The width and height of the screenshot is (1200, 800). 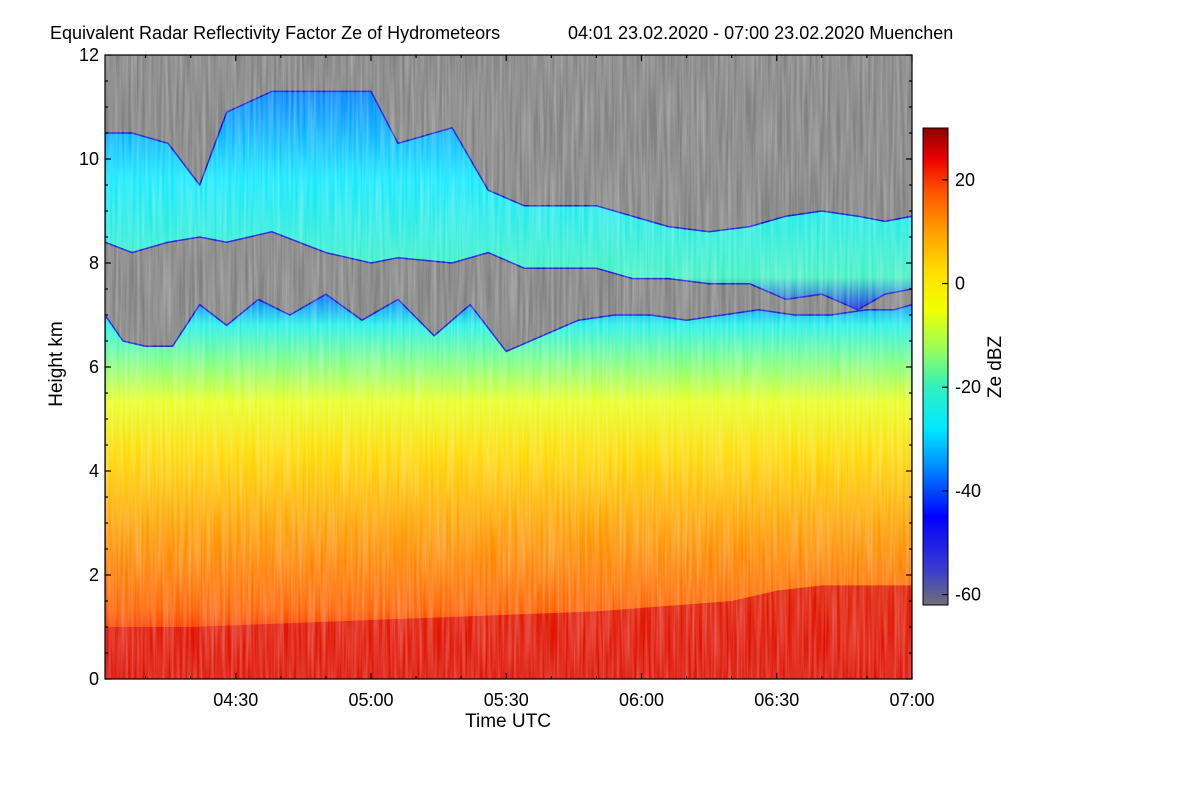 What do you see at coordinates (94, 263) in the screenshot?
I see `y-tick-label: 8` at bounding box center [94, 263].